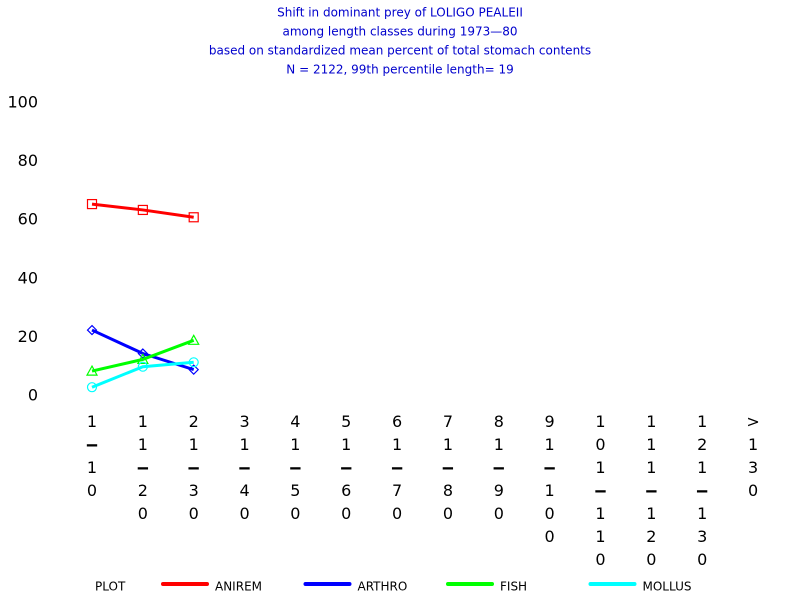  I want to click on legend-label: MOLLUS, so click(667, 587).